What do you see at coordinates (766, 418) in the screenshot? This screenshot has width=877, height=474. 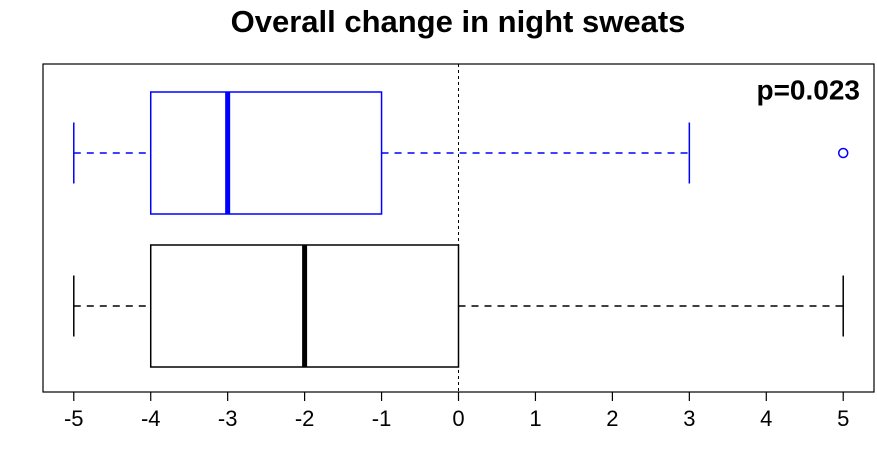 I see `x-tick-label: 4` at bounding box center [766, 418].